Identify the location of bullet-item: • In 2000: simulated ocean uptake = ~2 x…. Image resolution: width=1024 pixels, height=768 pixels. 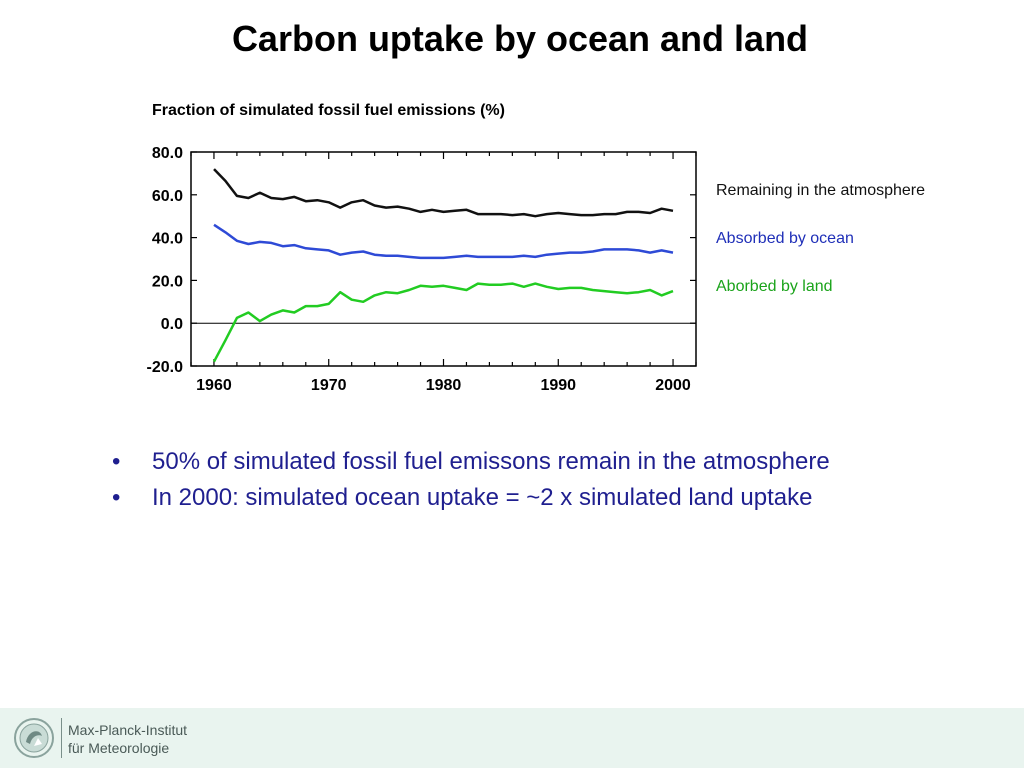
(471, 498).